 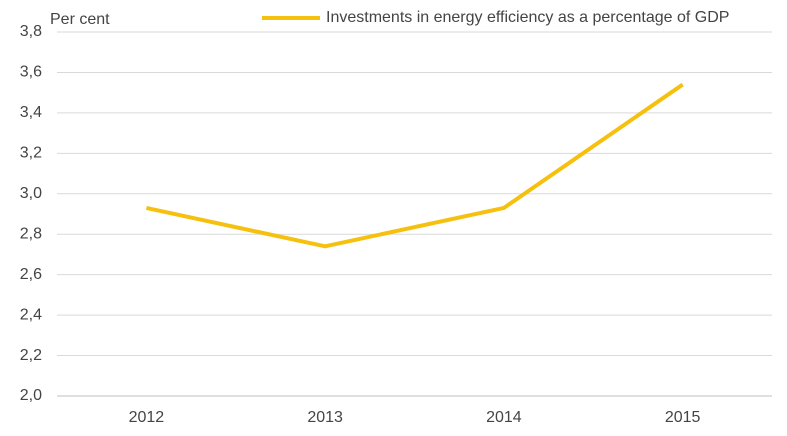 What do you see at coordinates (31, 31) in the screenshot?
I see `y-tick-label: 3,8` at bounding box center [31, 31].